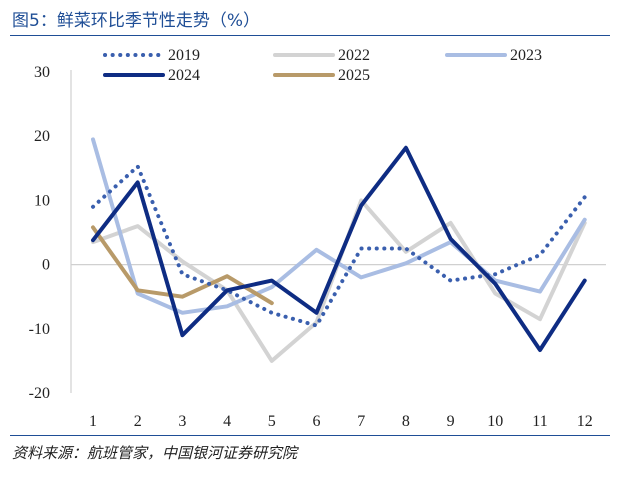  I want to click on chart-title: 图5：鲜菜环比季节性走势（%）, so click(136, 21).